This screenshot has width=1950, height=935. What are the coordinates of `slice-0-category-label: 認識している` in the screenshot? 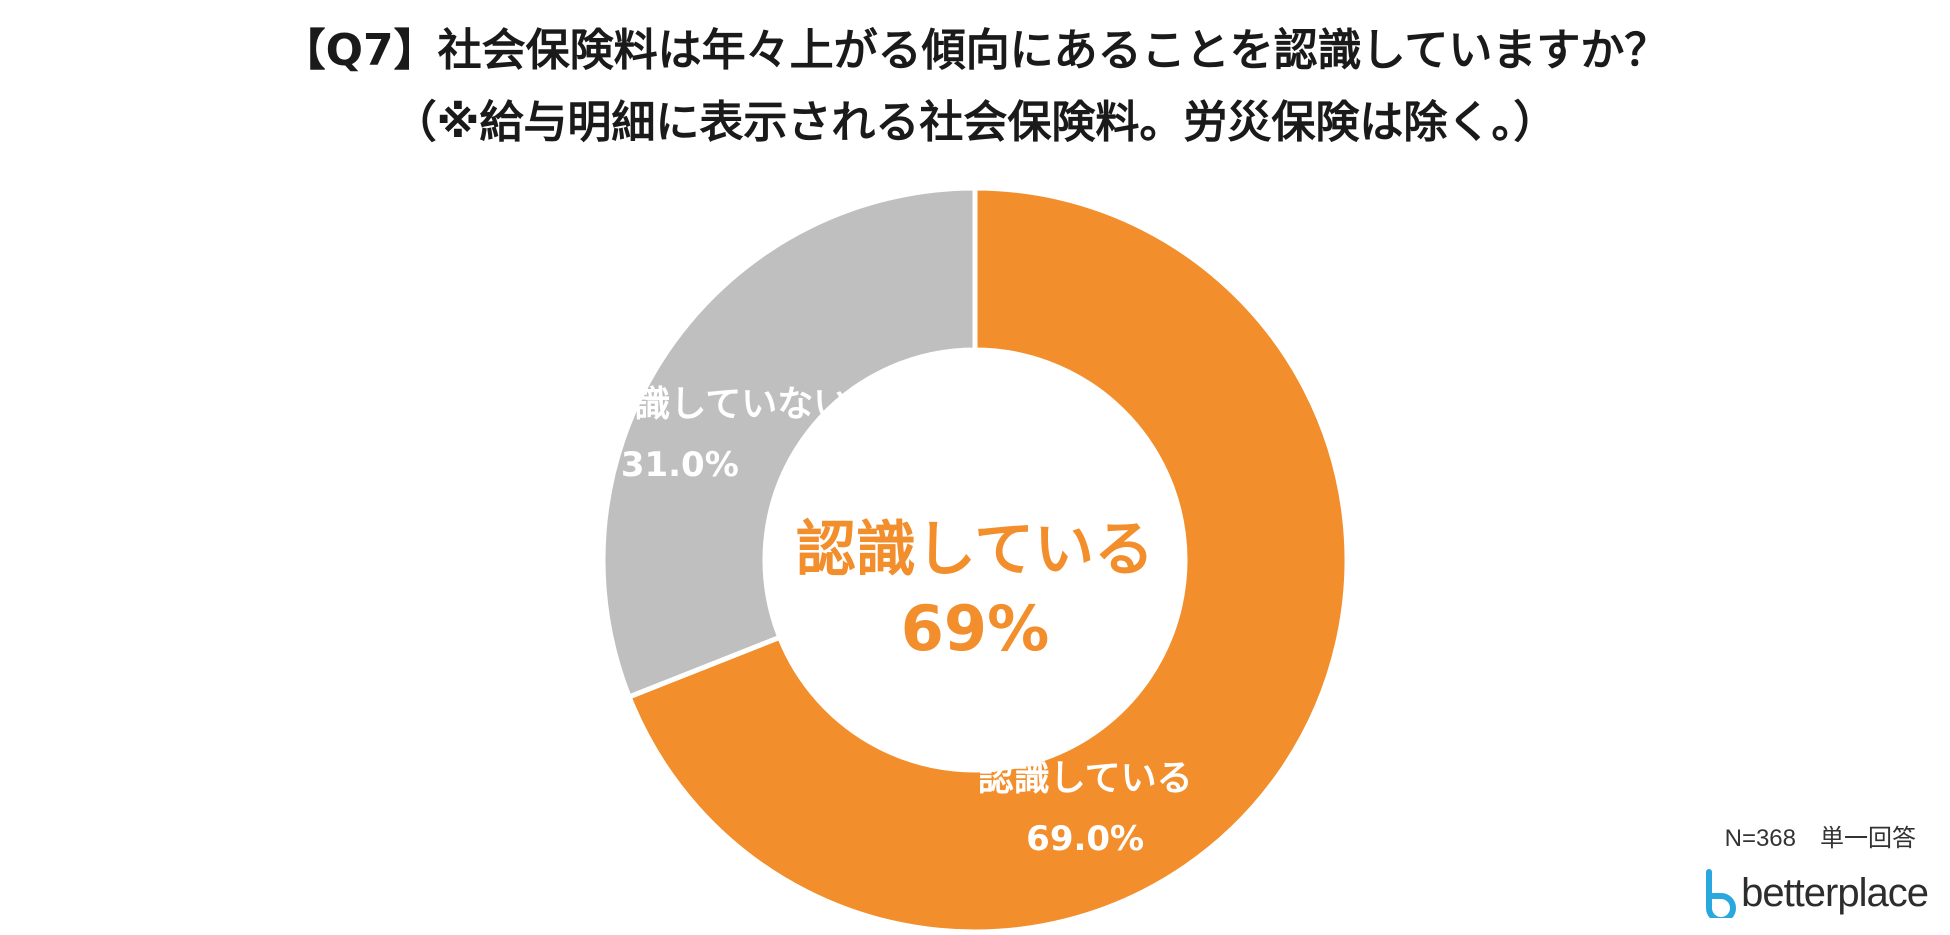 It's located at (1085, 778).